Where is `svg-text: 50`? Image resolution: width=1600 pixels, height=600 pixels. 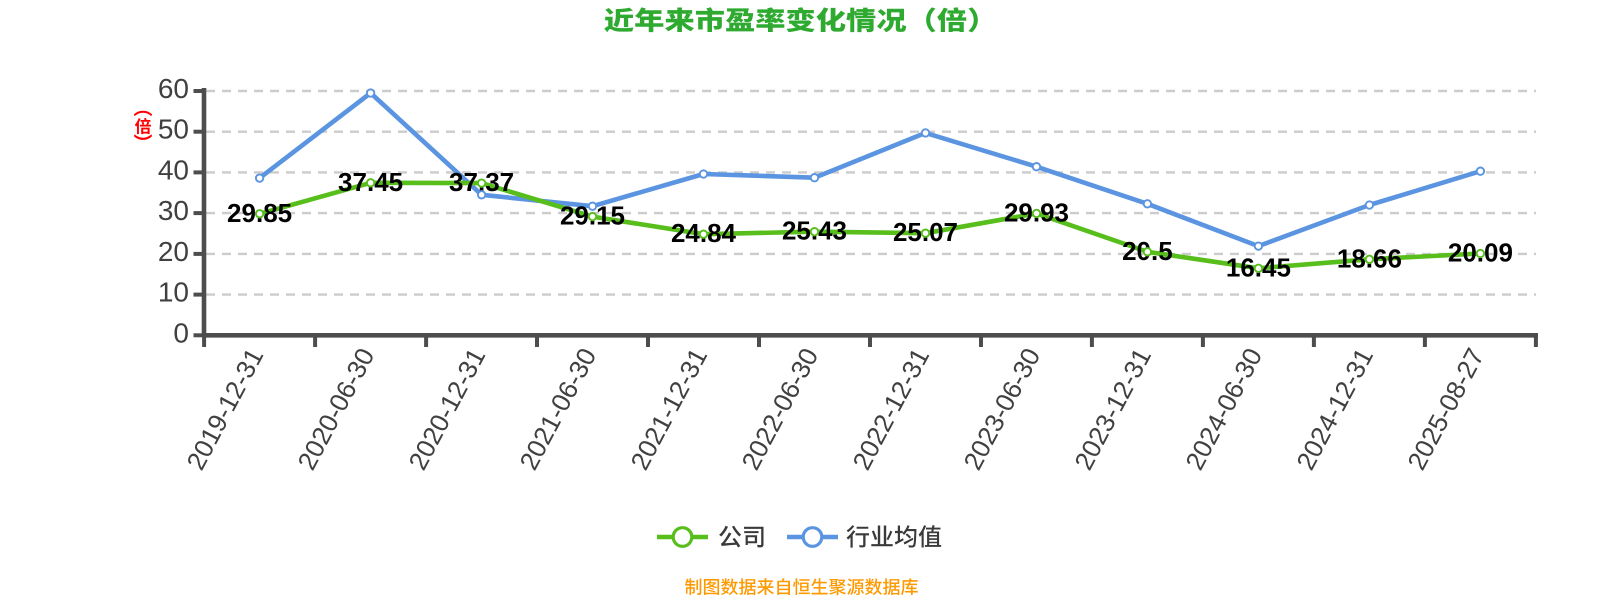
svg-text: 50 is located at coordinates (173, 129).